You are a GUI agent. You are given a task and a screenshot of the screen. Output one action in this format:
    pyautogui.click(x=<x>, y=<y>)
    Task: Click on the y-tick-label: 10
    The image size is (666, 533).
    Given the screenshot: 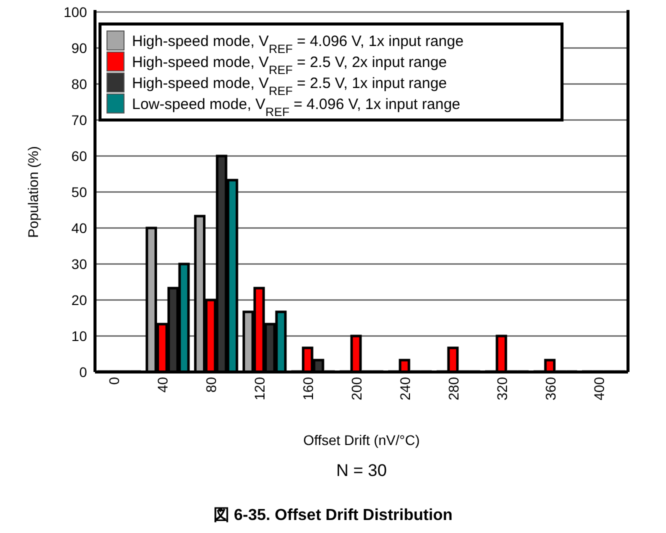 What is the action you would take?
    pyautogui.click(x=79, y=336)
    